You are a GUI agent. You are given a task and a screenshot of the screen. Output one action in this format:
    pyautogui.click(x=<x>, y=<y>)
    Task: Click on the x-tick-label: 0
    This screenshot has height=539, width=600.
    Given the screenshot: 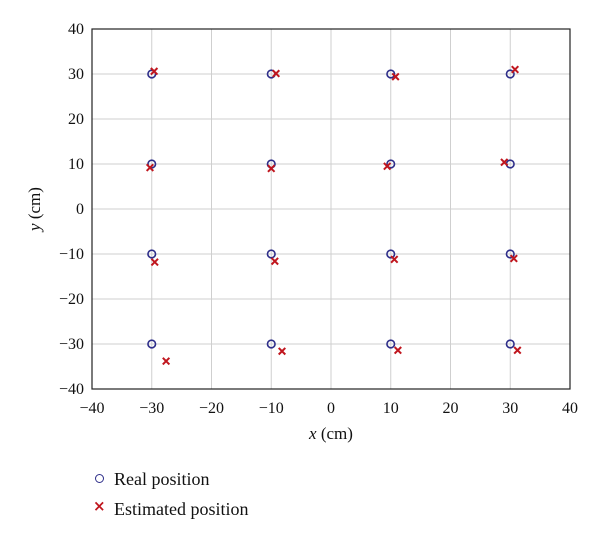 What is the action you would take?
    pyautogui.click(x=331, y=408)
    